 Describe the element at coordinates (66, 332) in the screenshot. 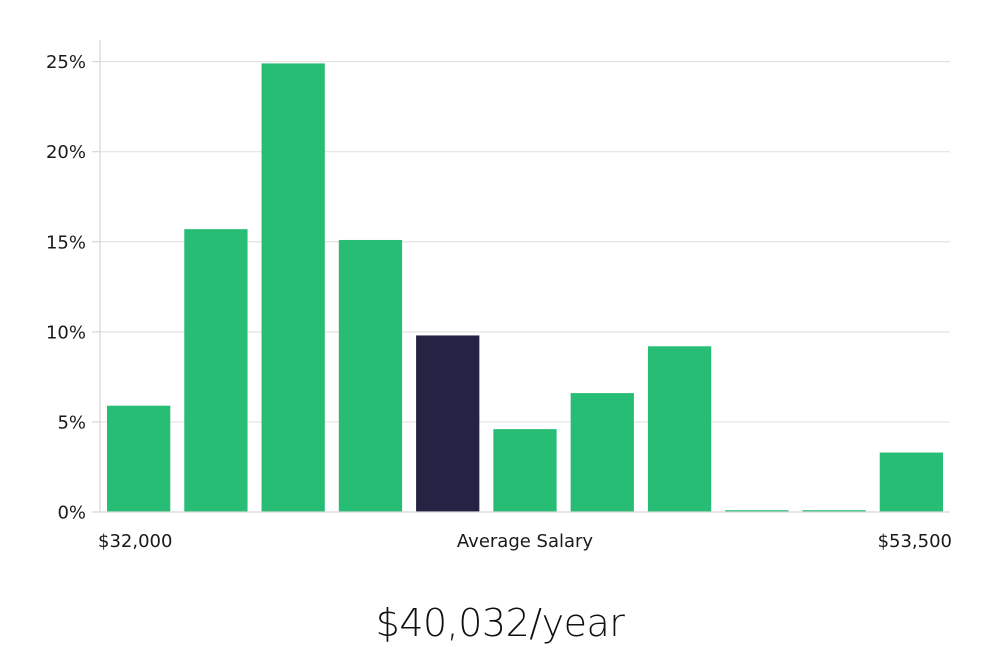

I see `y-tick-label: 10%` at that location.